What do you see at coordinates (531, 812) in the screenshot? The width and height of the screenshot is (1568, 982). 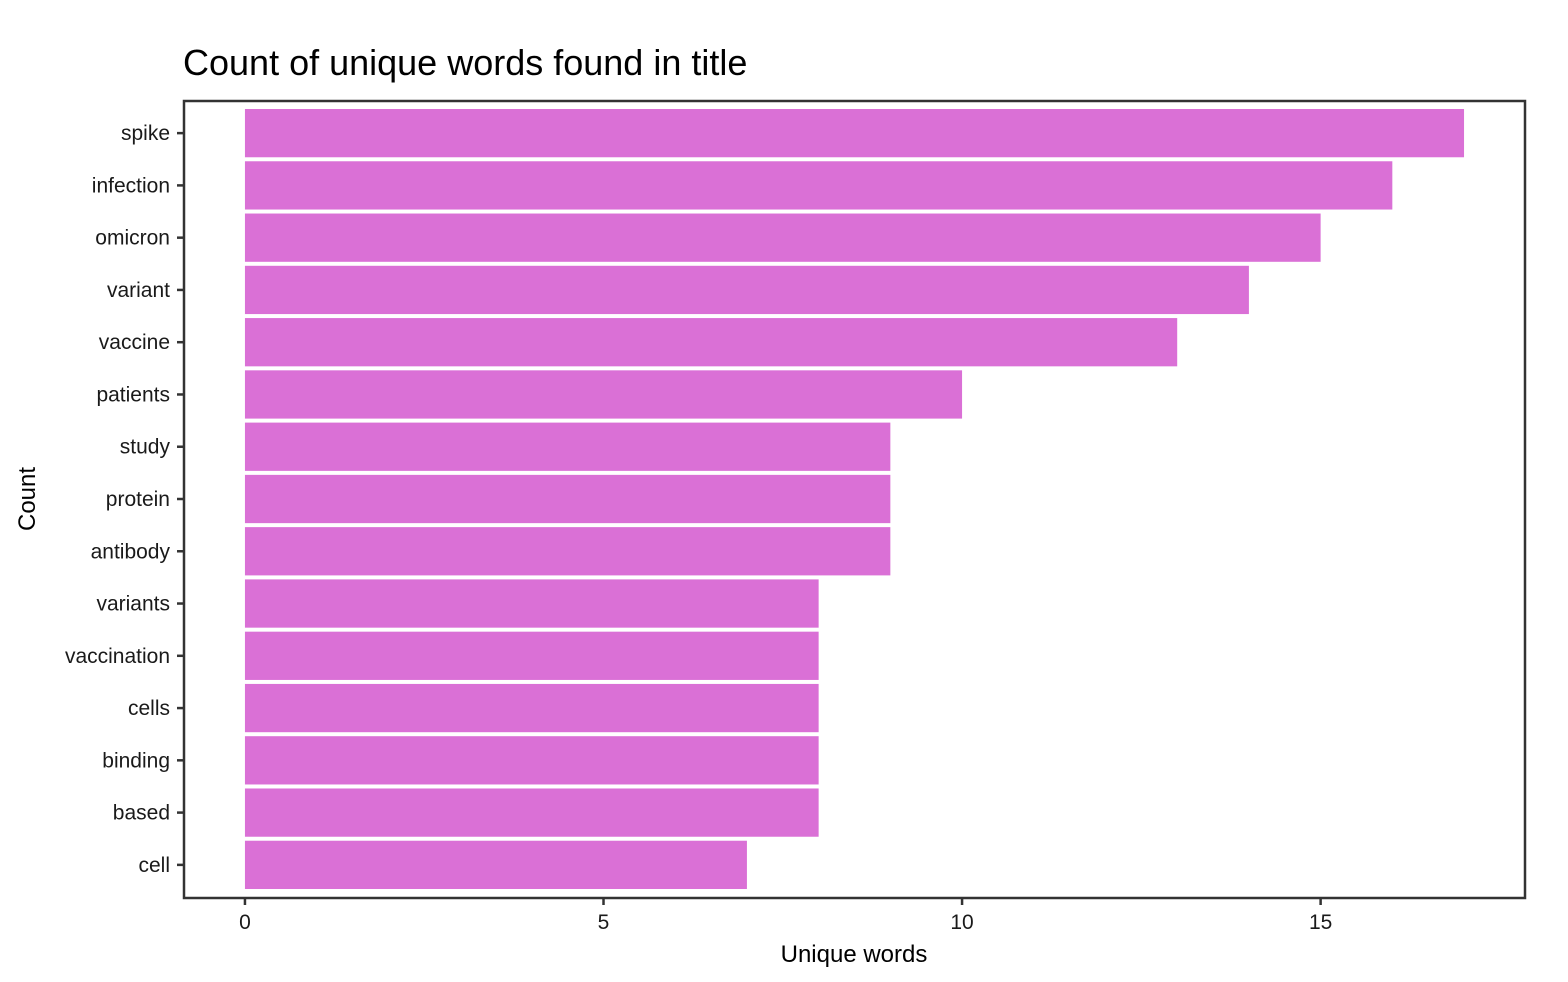 I see `bar-based` at bounding box center [531, 812].